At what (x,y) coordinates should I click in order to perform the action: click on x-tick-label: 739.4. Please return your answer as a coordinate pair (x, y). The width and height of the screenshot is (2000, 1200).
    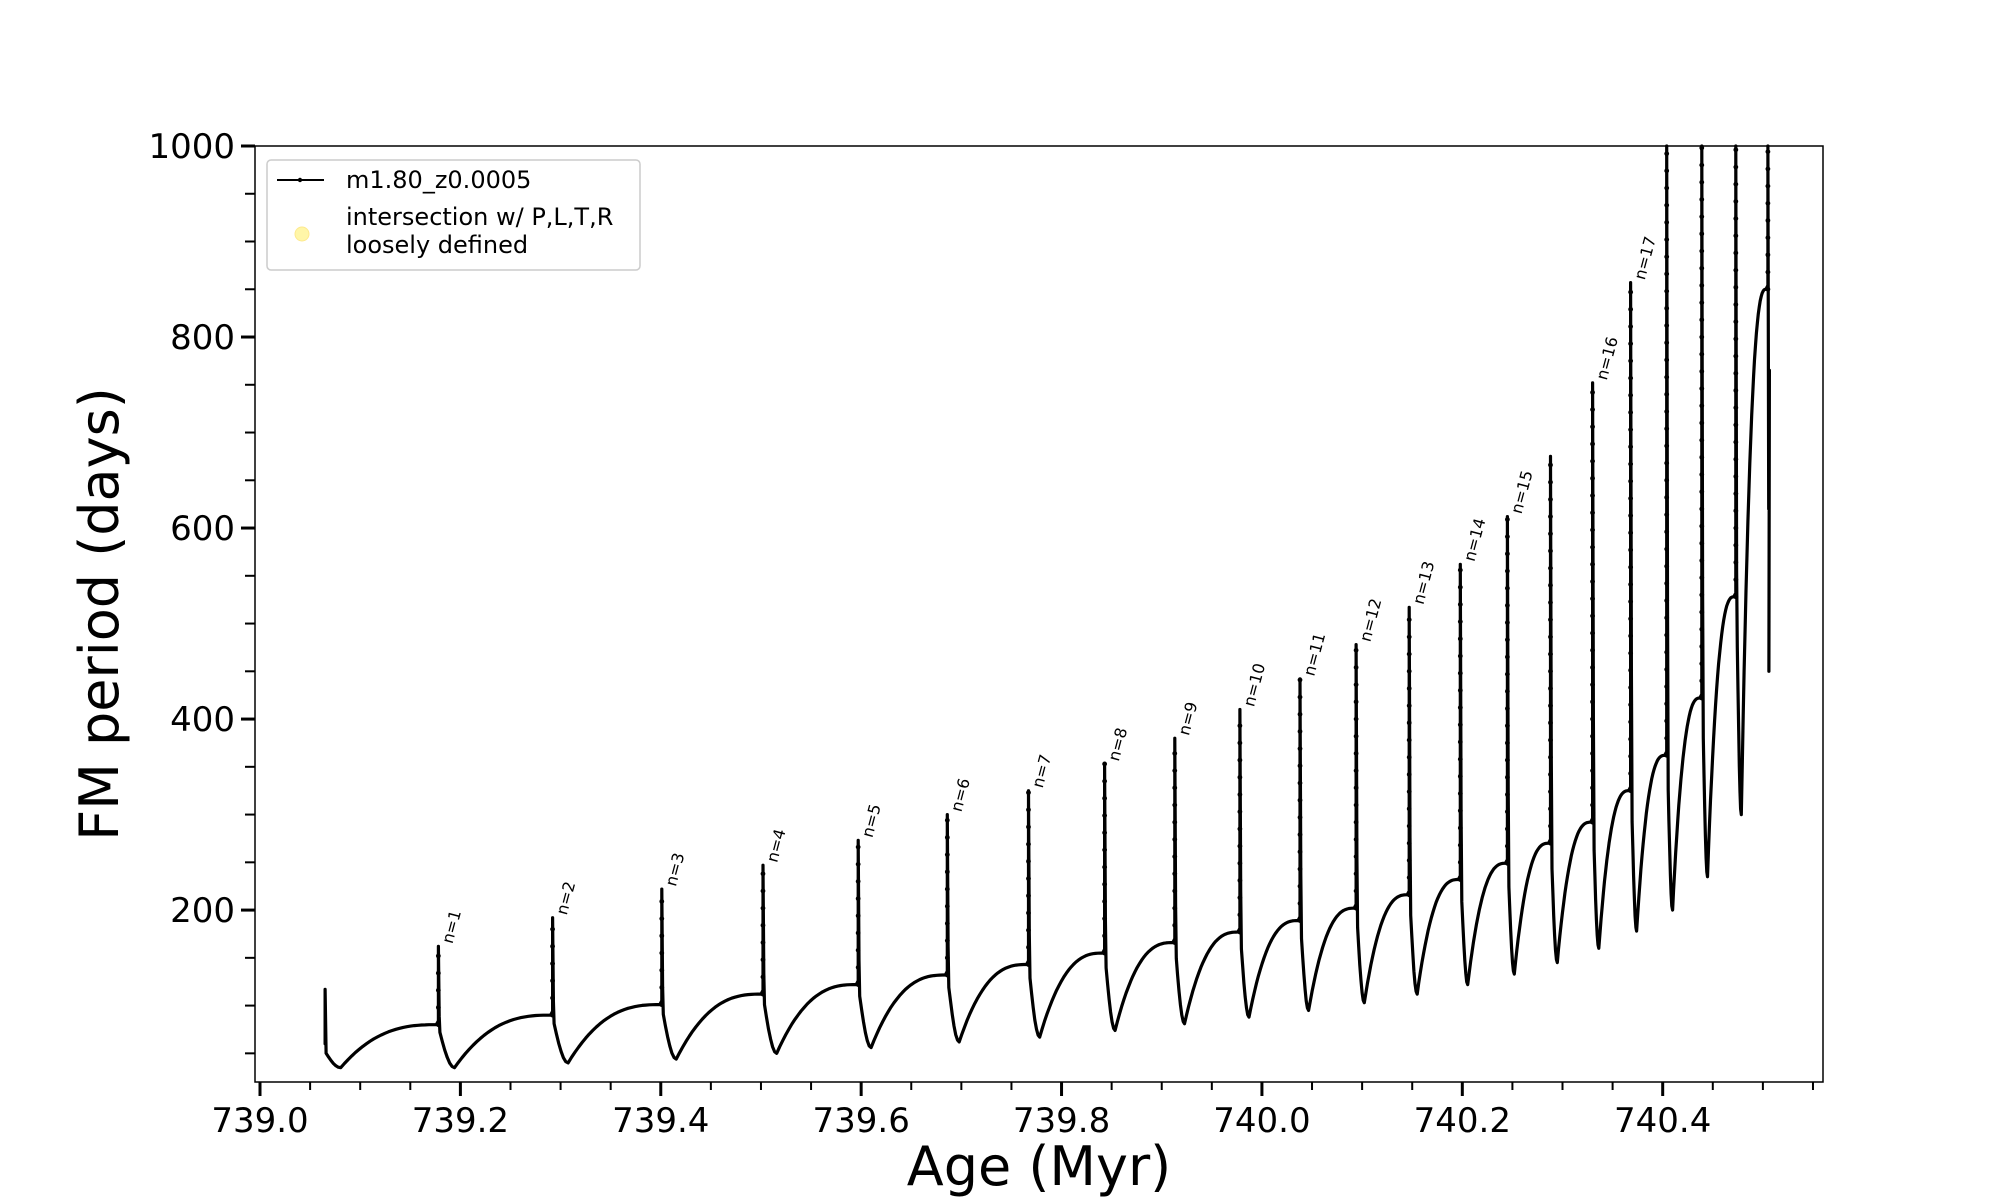
    Looking at the image, I should click on (660, 1121).